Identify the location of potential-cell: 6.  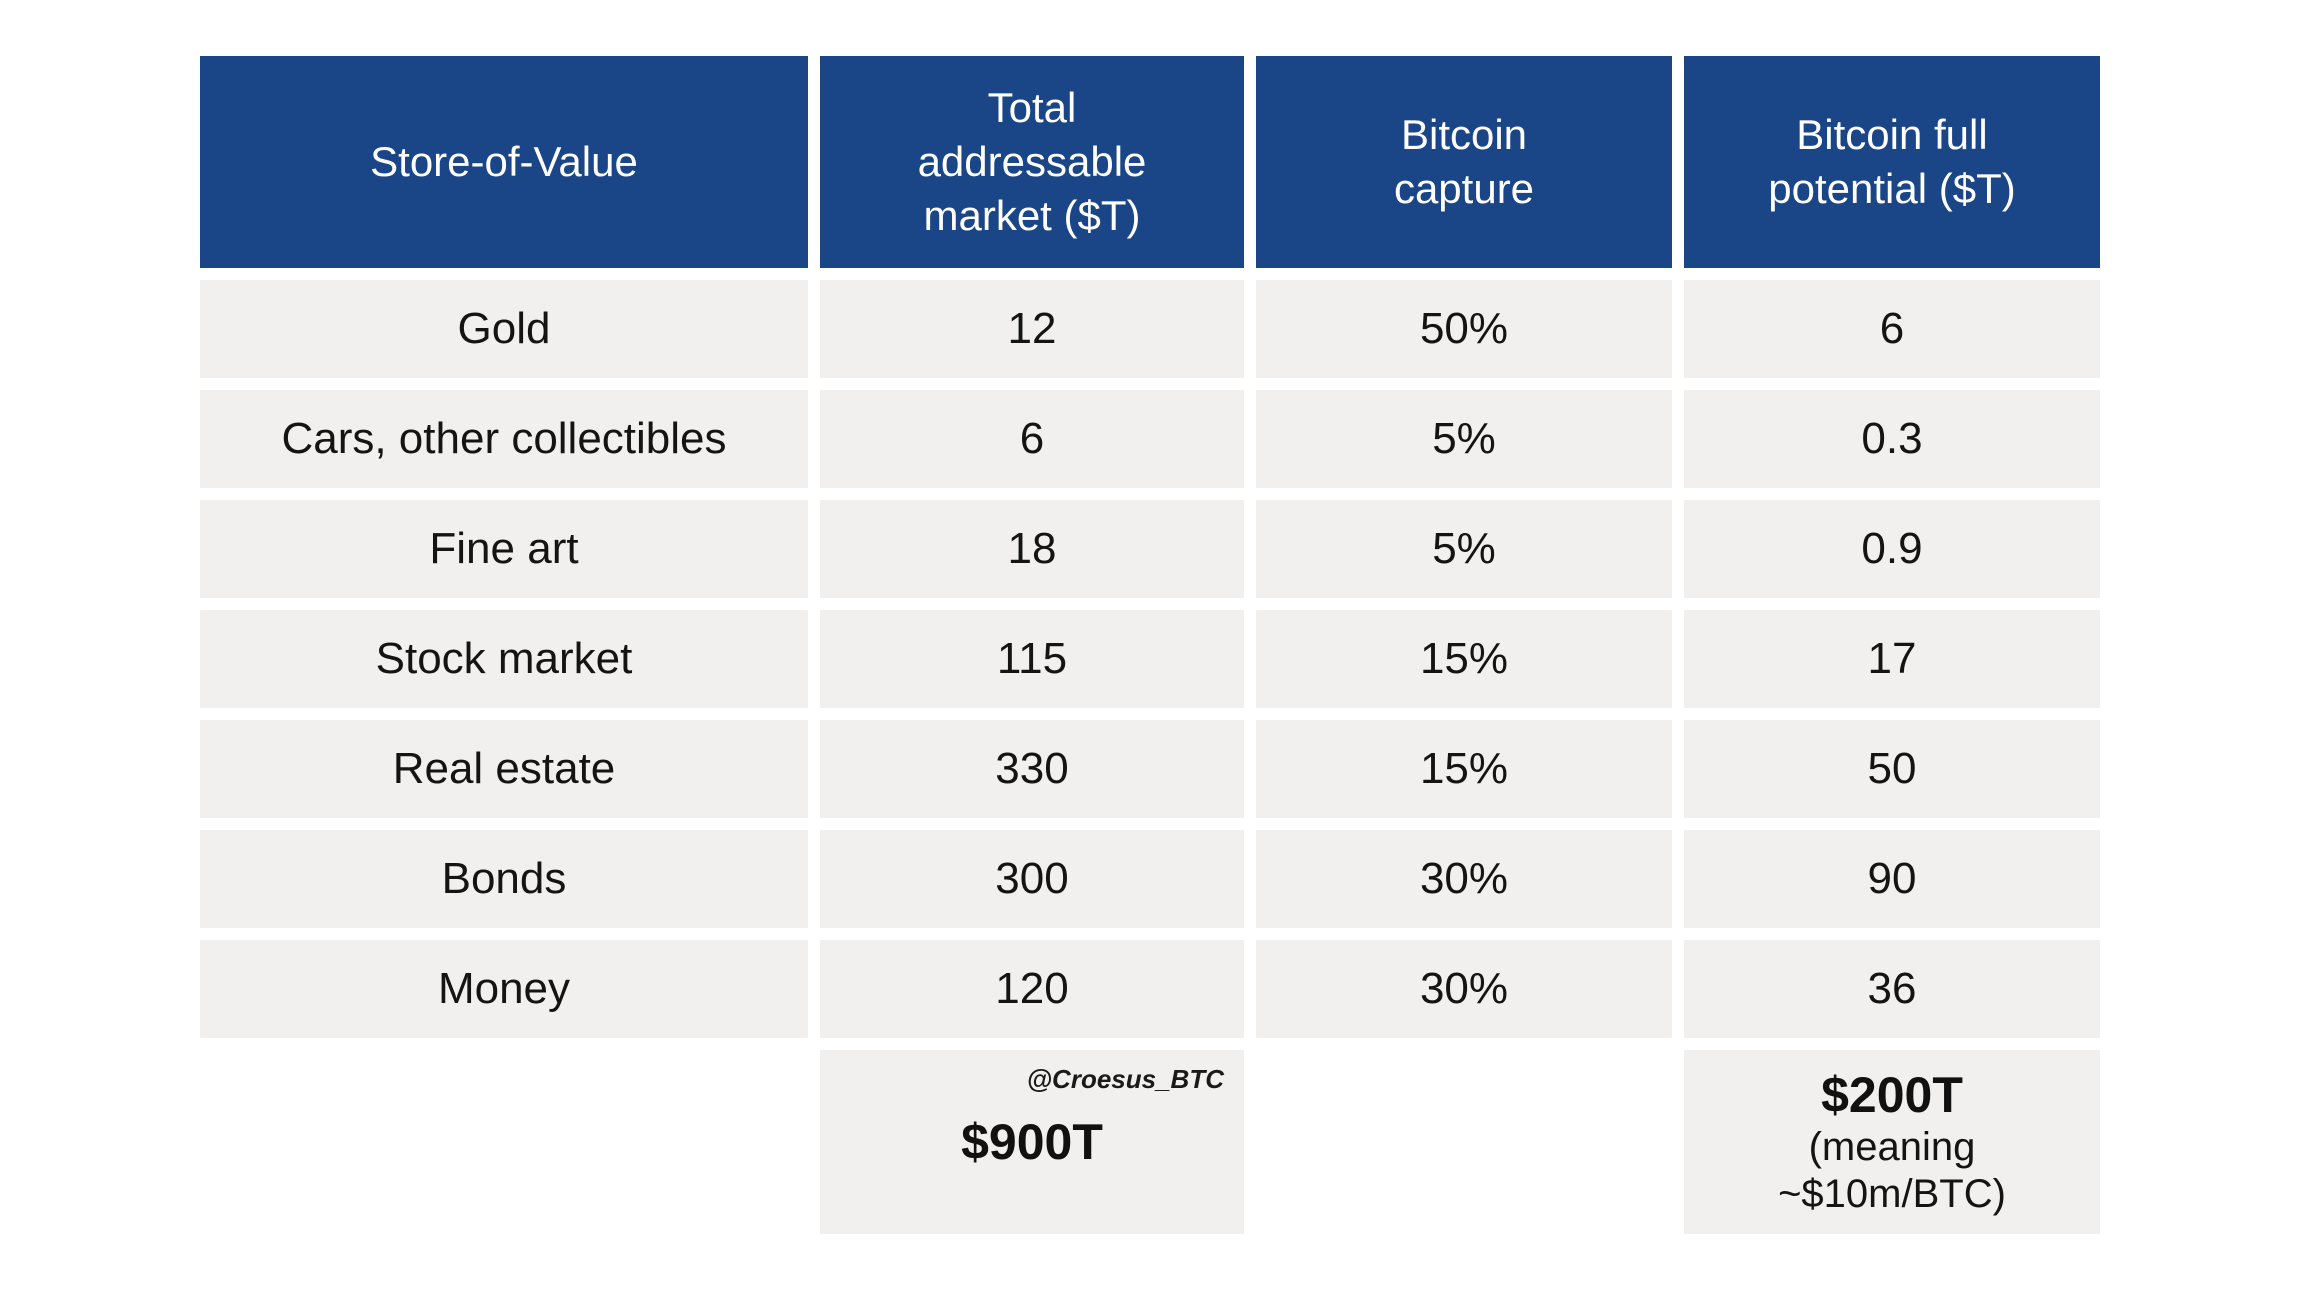
(1892, 329).